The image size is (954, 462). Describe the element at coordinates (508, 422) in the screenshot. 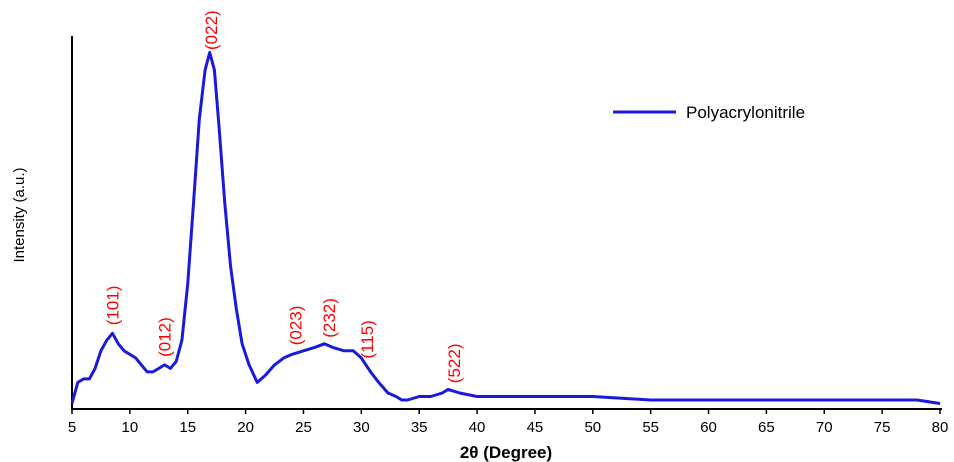

I see `x-ticks: 5 10 15 20 25 30 35 40 45 50 55 60 65 70 75 80` at that location.